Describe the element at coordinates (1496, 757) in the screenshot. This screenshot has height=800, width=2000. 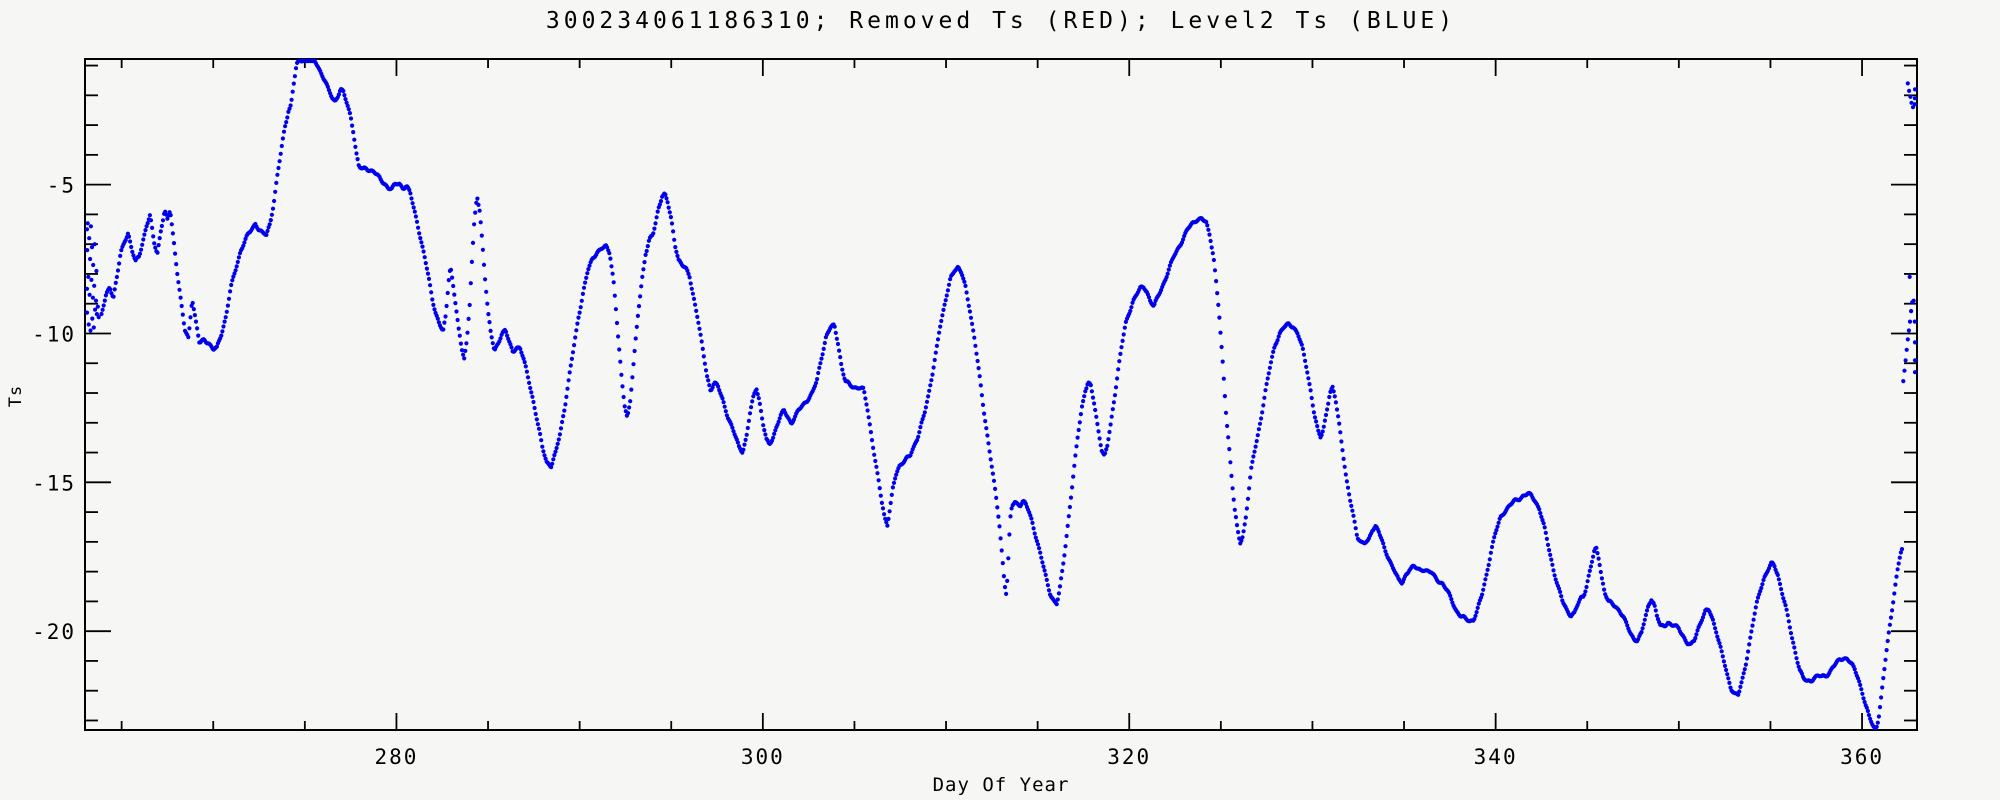
I see `x-tick-label: 340` at that location.